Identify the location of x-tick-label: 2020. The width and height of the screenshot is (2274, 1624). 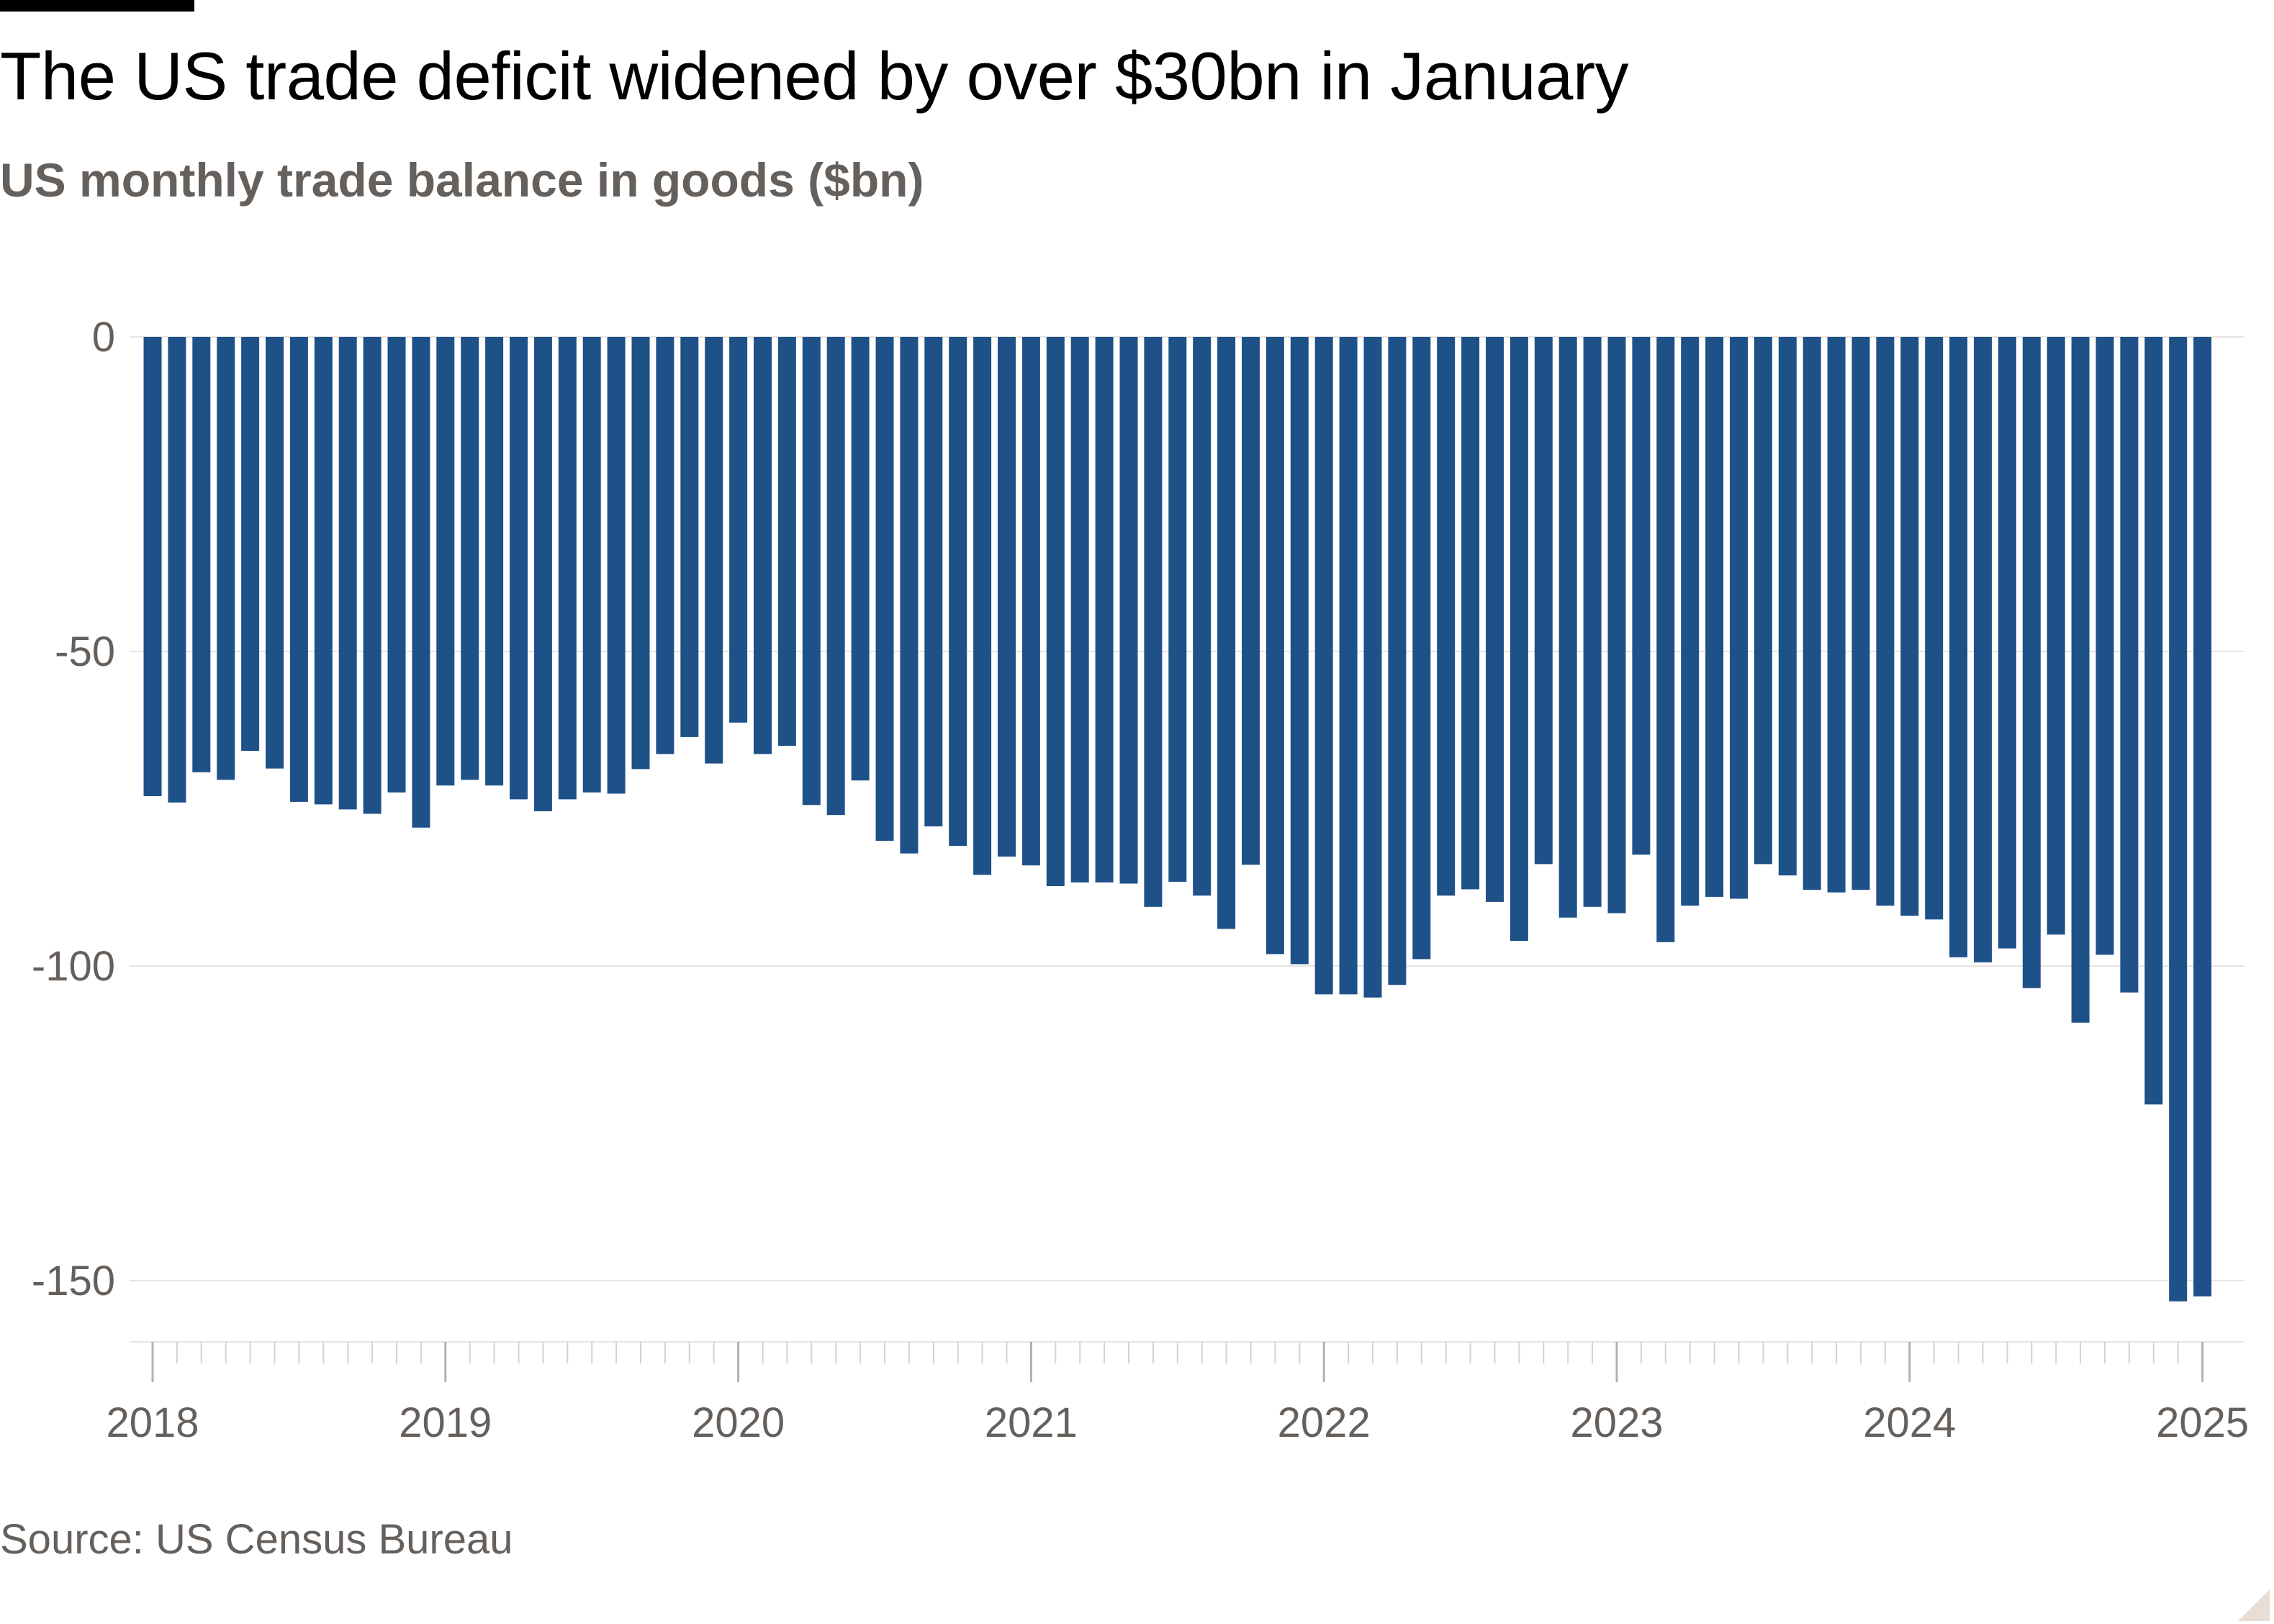
(738, 1422).